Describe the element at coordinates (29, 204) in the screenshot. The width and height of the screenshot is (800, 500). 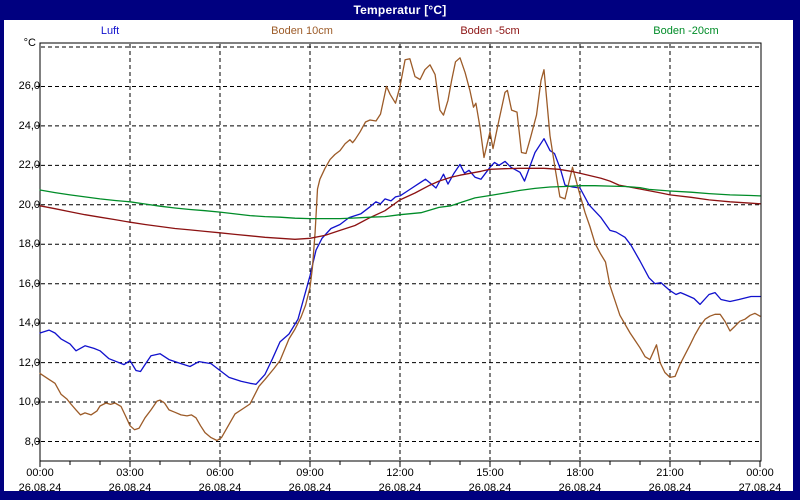
I see `y-tick-label: 20,0` at that location.